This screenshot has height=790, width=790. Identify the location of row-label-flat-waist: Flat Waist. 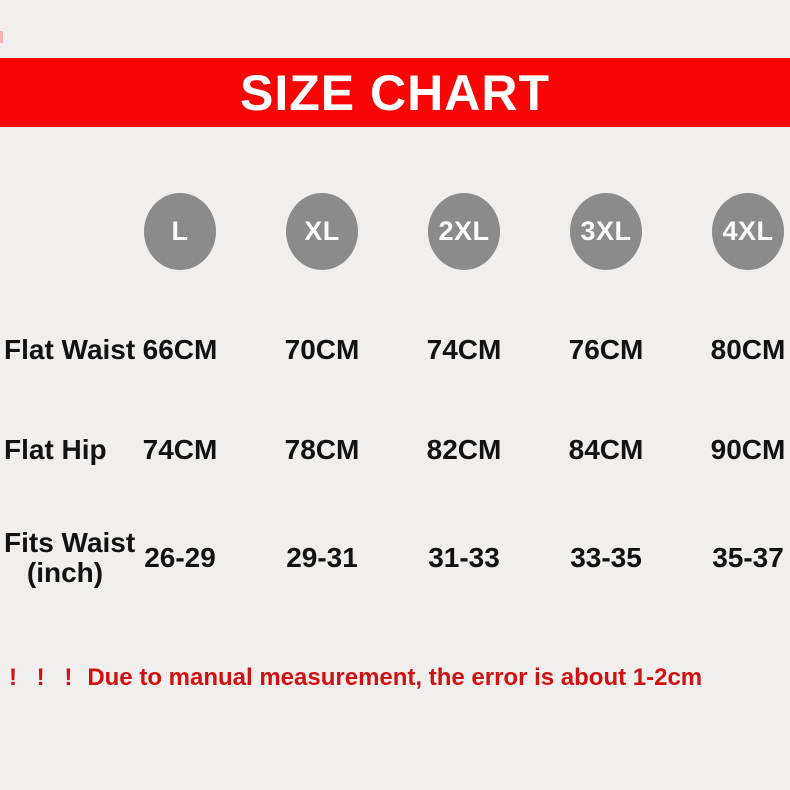
(70, 350).